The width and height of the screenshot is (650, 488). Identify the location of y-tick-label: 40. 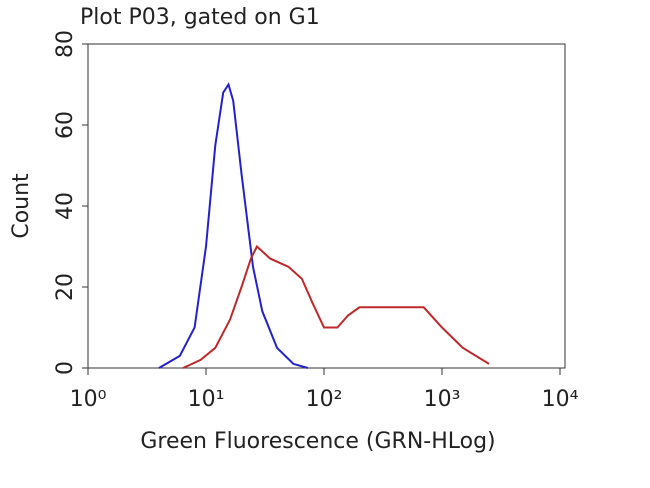
(65, 206).